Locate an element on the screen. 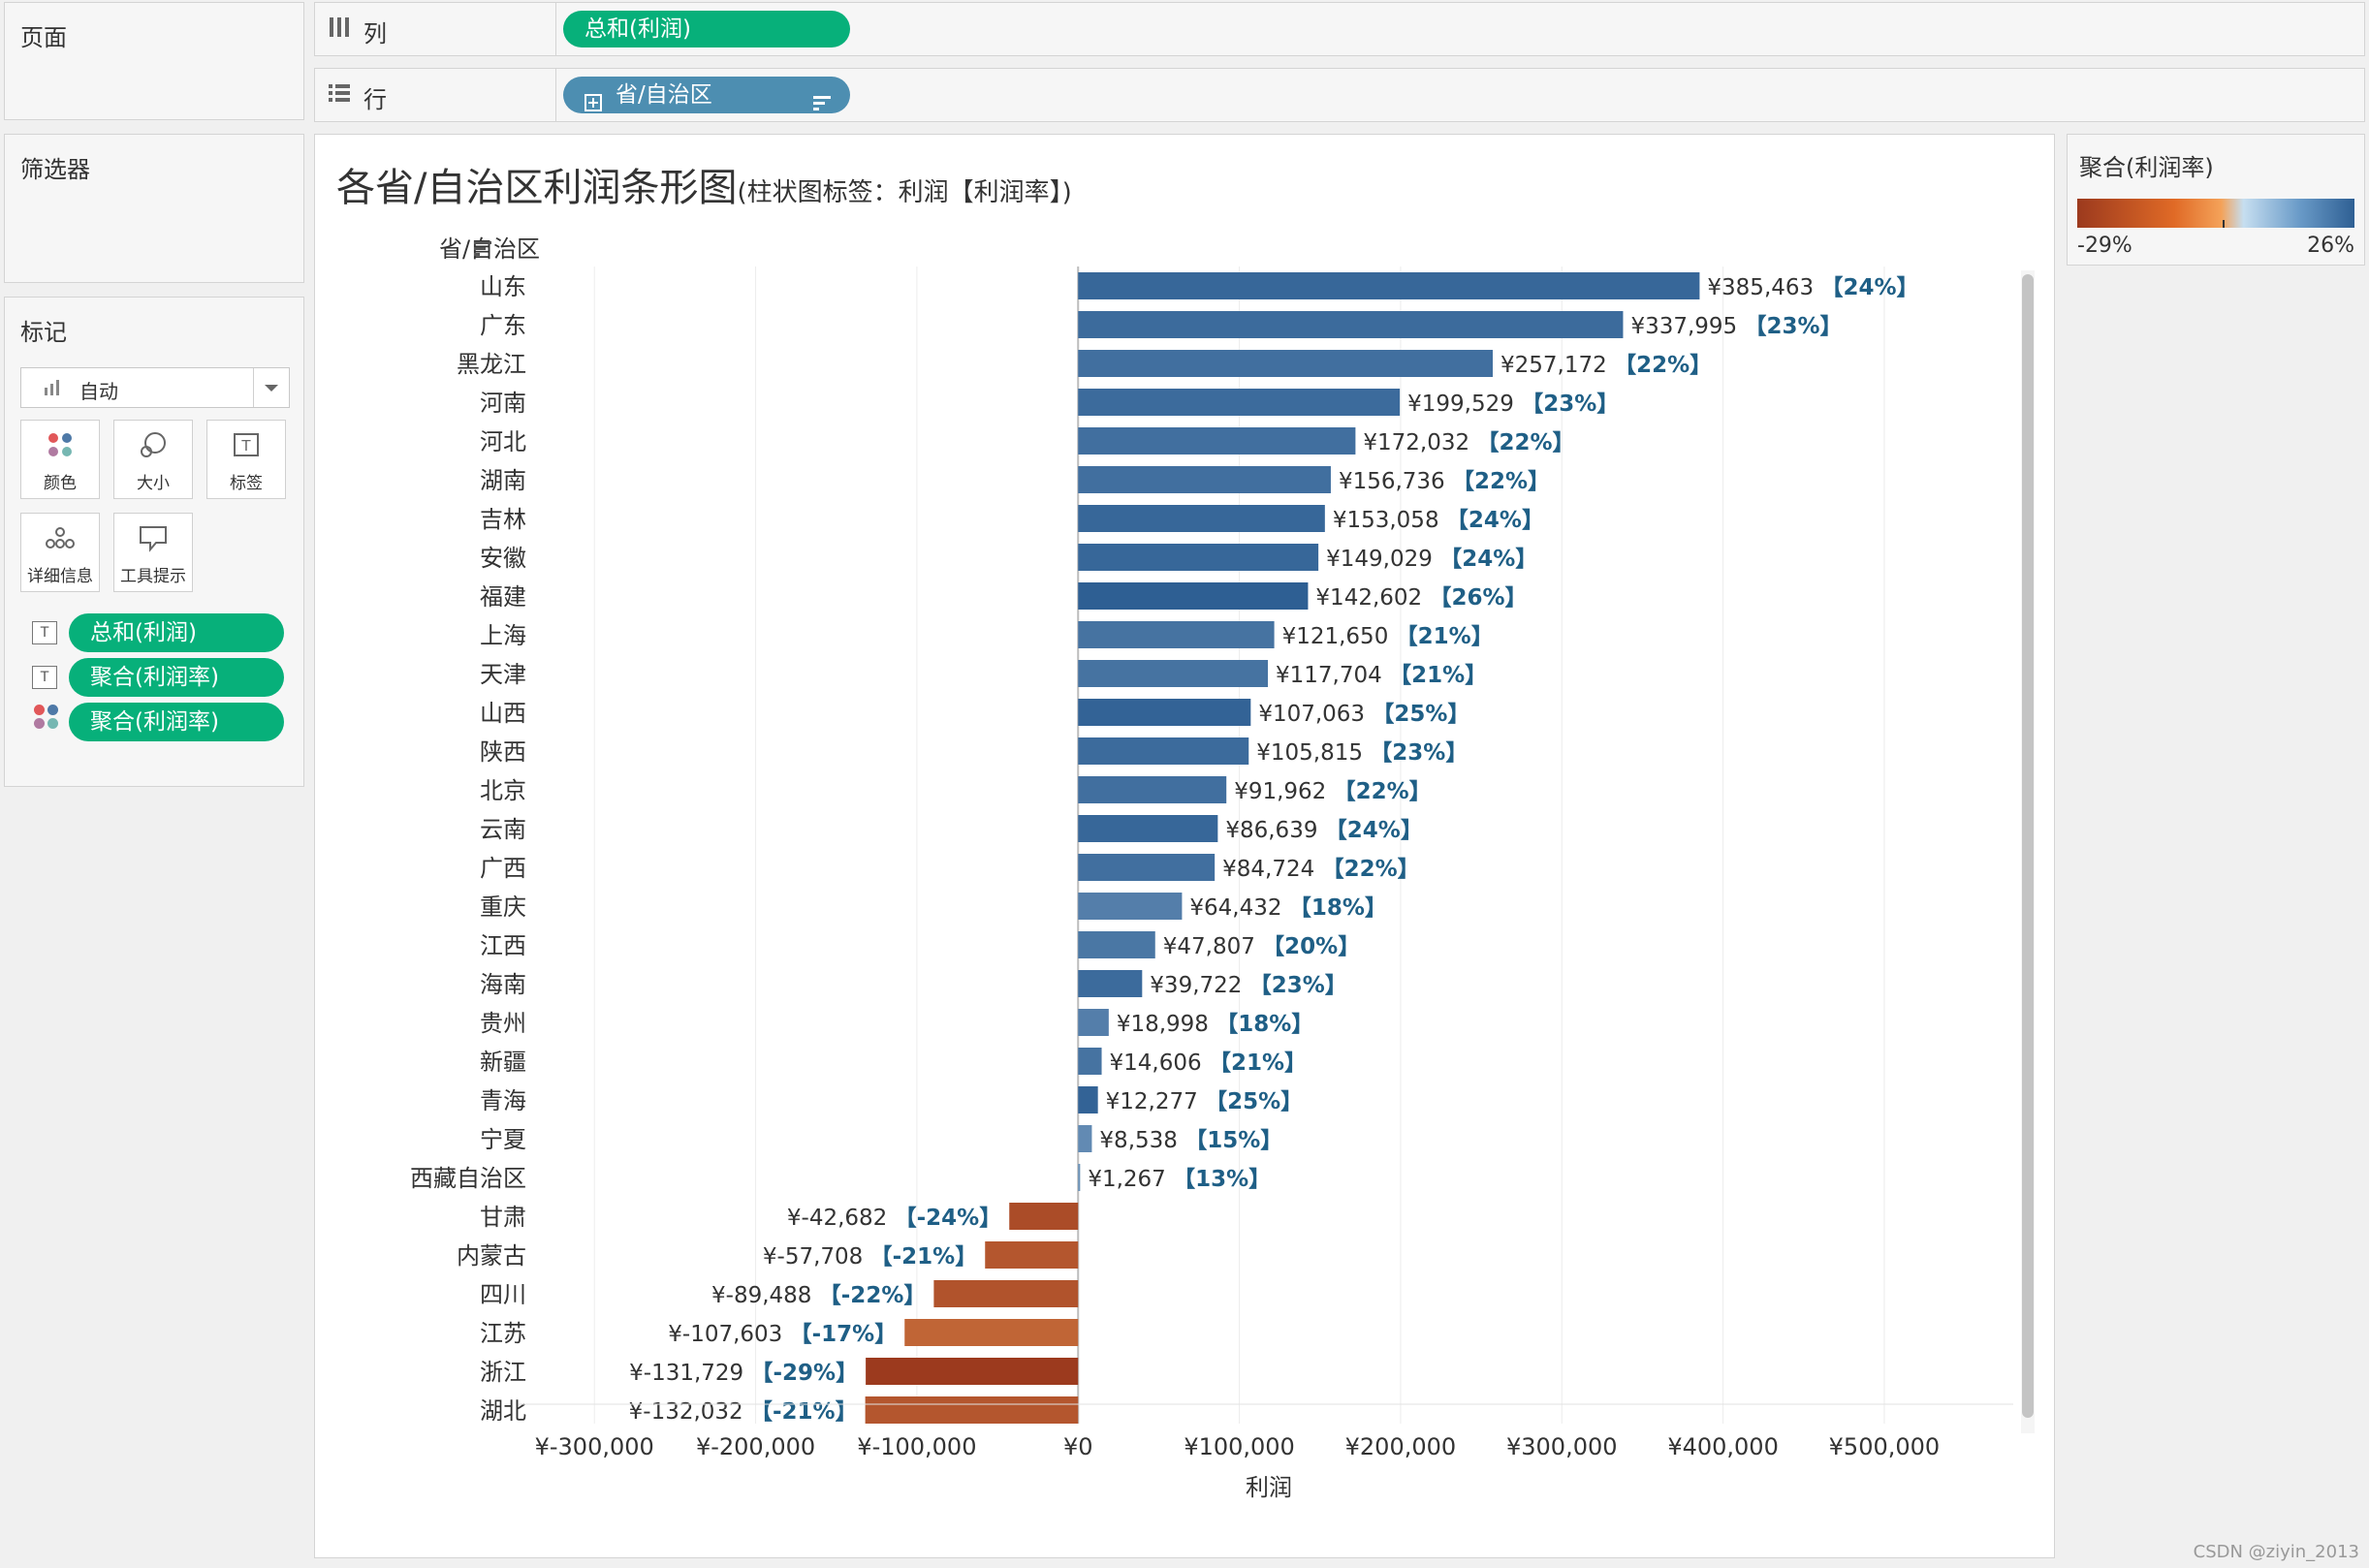 This screenshot has width=2369, height=1568. data-label: ¥18,998 【18%】 is located at coordinates (1215, 1025).